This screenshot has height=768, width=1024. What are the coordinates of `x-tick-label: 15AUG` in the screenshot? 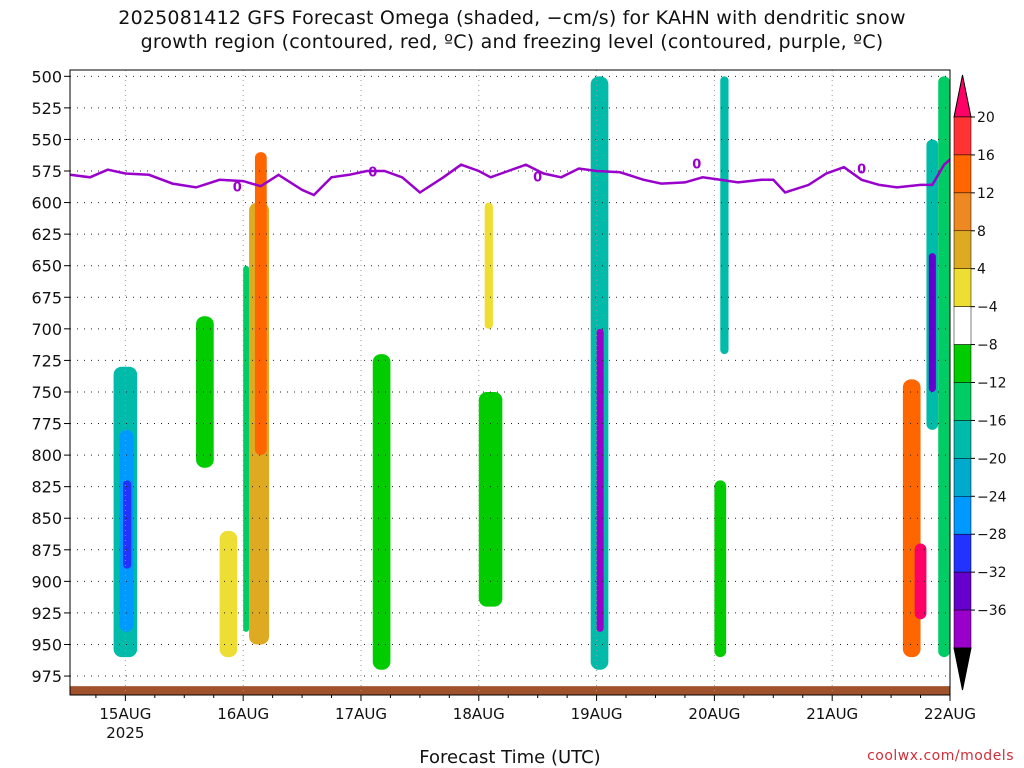 It's located at (125, 714).